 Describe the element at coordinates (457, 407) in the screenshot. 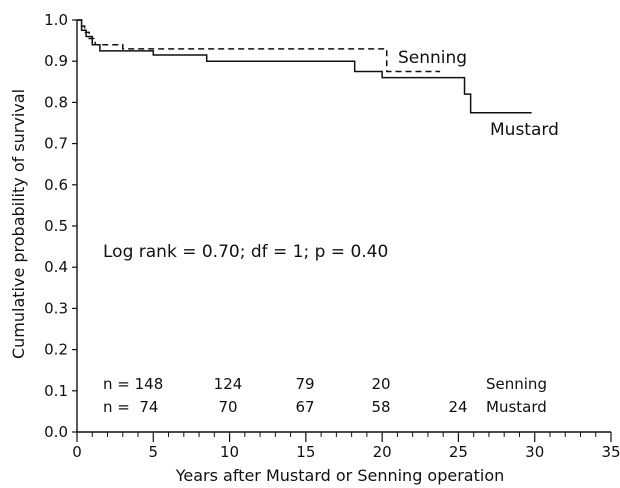

I see `mustard-risk-value: 24` at that location.